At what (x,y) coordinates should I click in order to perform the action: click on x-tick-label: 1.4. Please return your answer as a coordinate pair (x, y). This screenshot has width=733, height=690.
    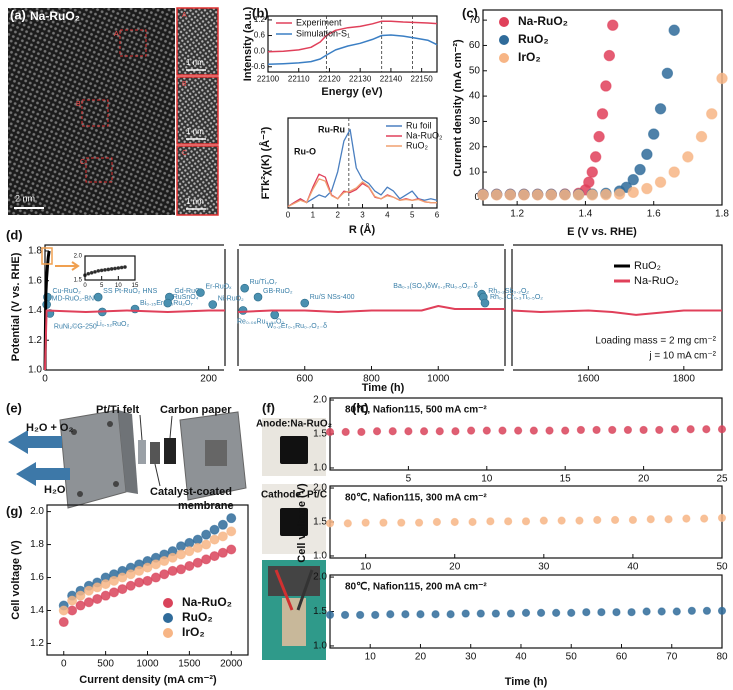
    Looking at the image, I should click on (585, 214).